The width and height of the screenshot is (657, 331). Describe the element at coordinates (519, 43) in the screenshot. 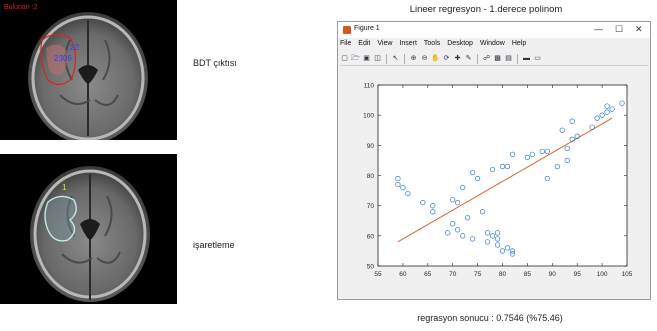

I see `menu-help: Help` at that location.